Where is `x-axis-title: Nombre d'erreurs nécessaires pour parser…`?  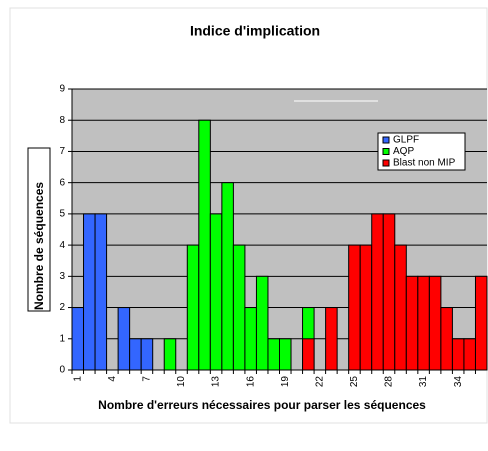 x-axis-title: Nombre d'erreurs nécessaires pour parser… is located at coordinates (262, 405).